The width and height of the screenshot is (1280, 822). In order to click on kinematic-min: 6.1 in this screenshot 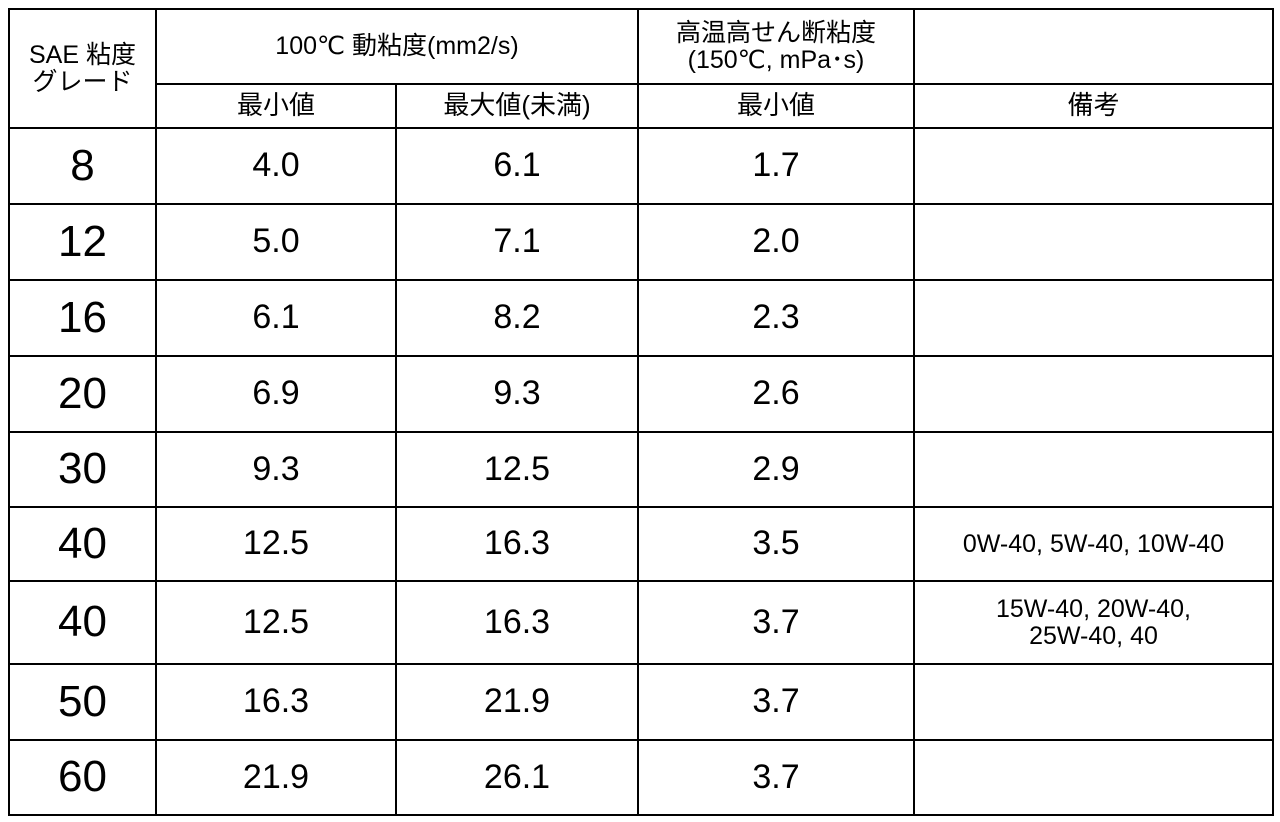, I will do `click(276, 318)`.